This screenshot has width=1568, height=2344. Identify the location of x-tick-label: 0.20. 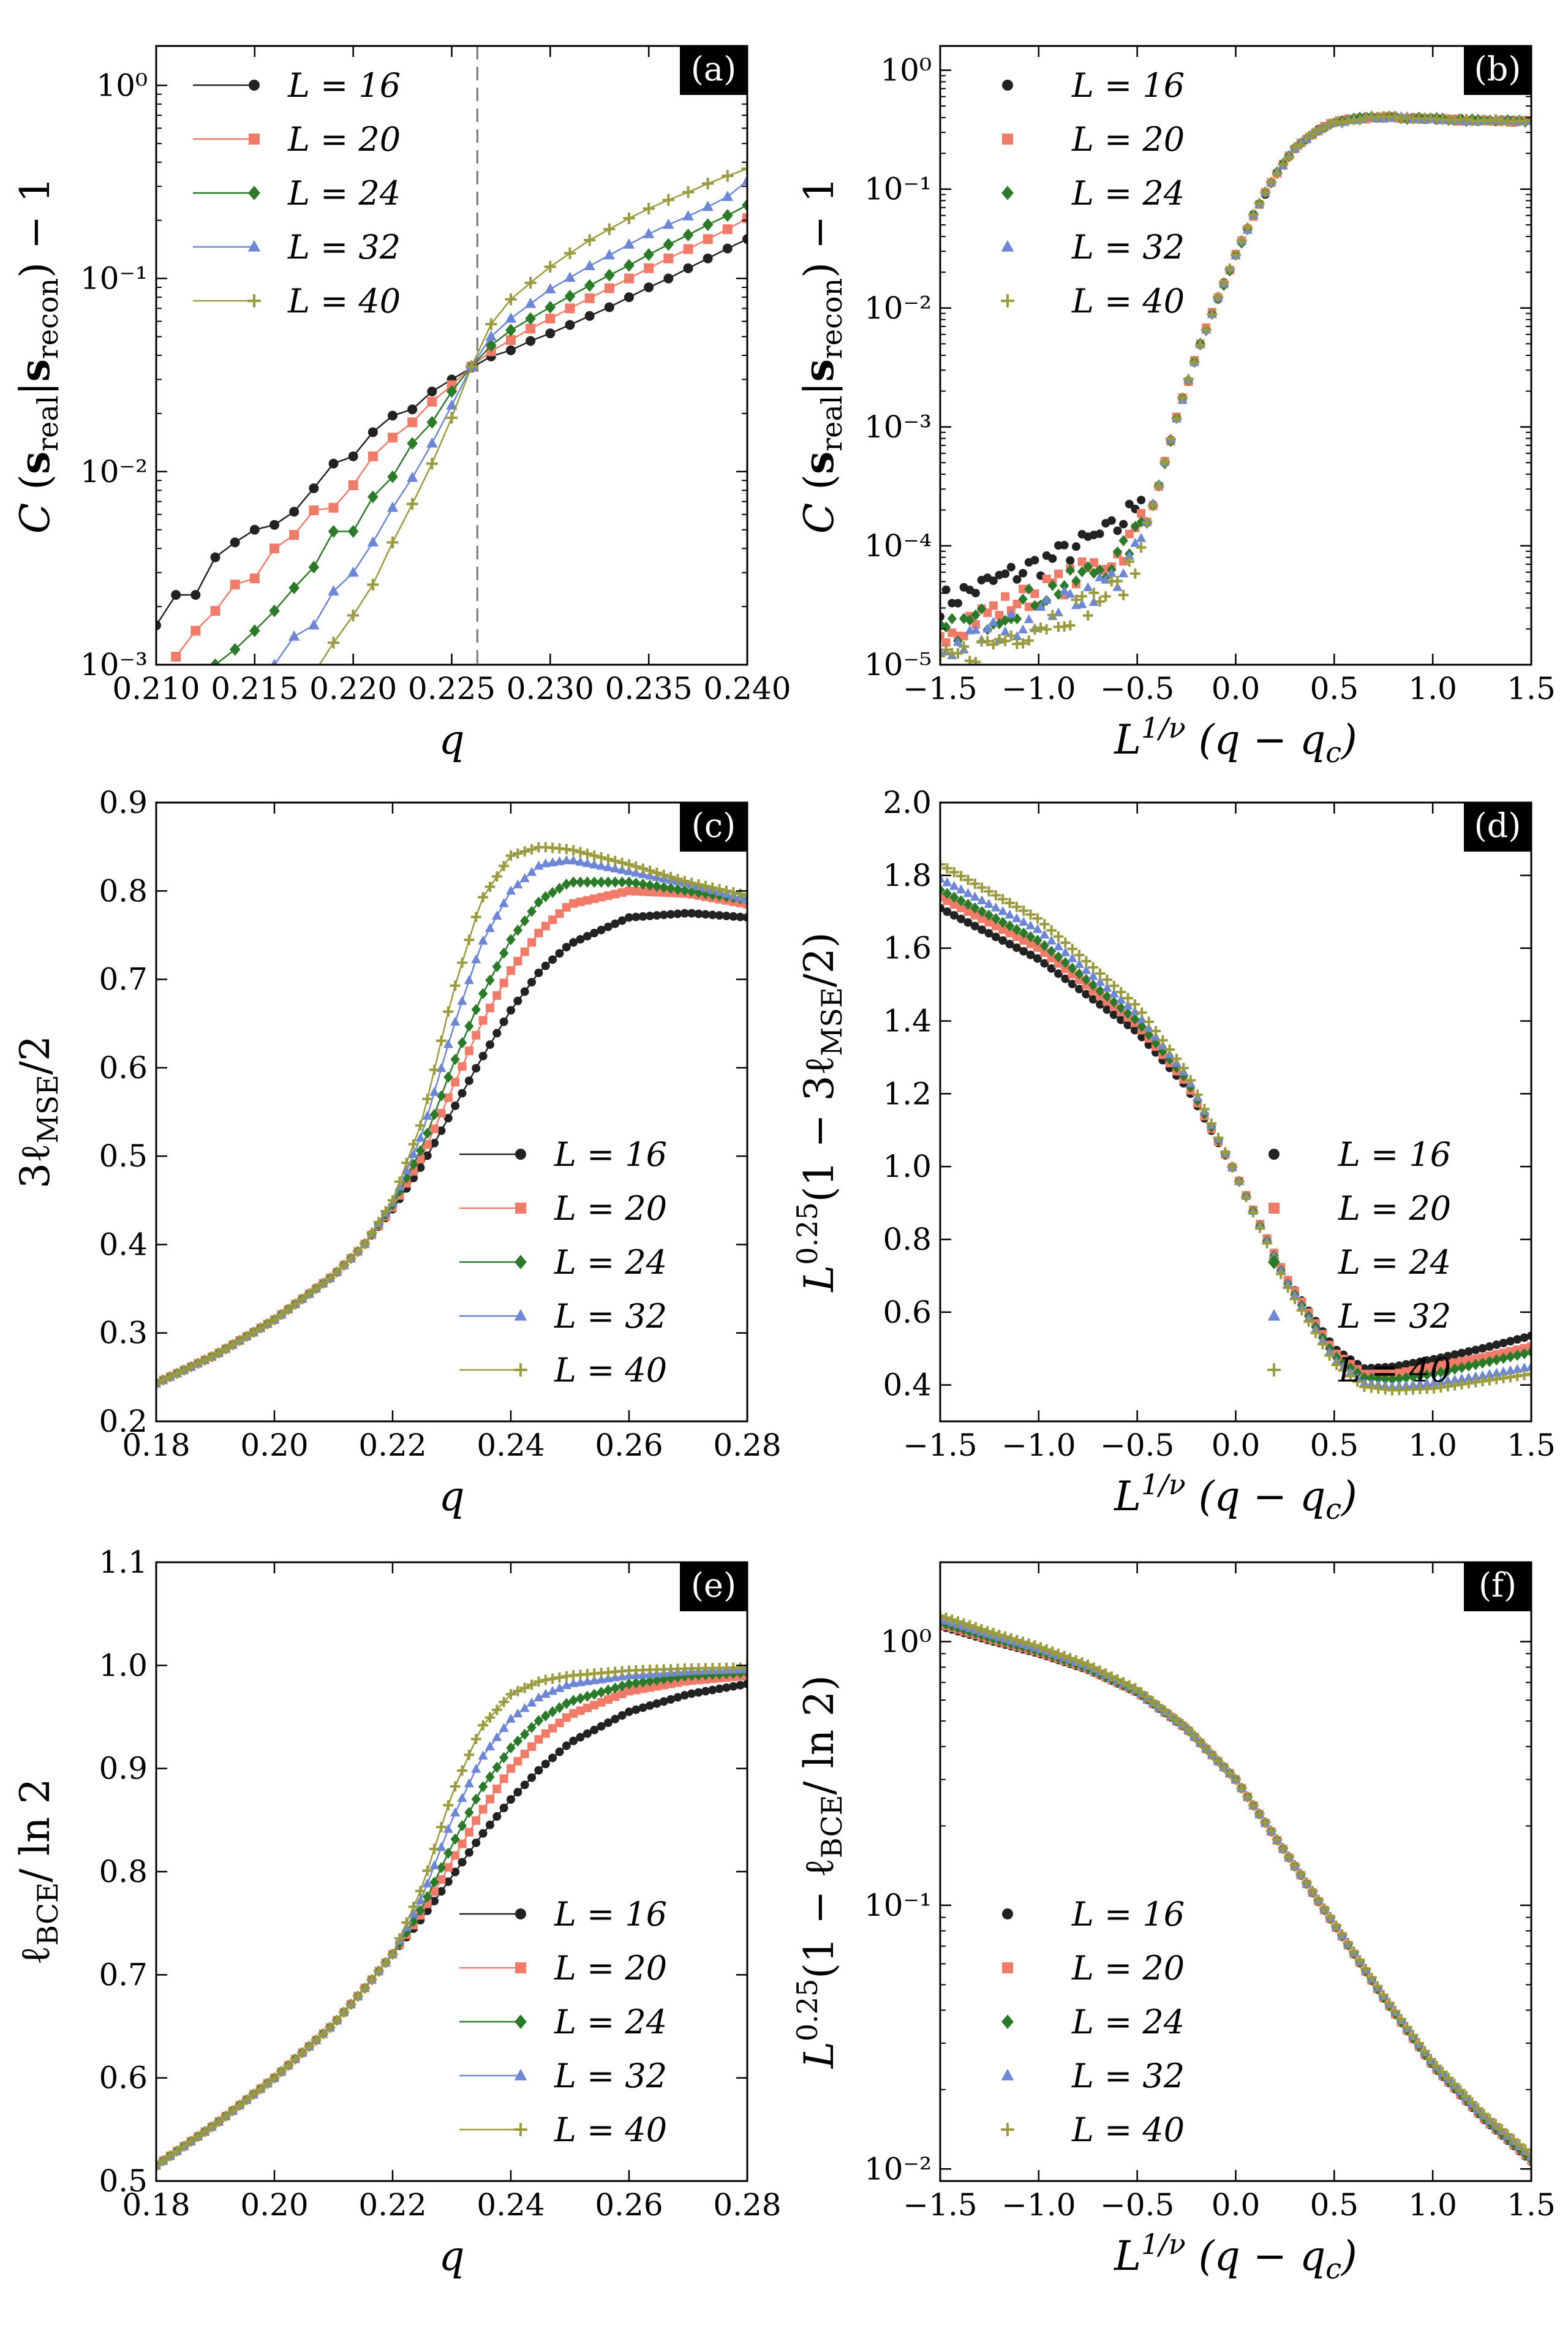
(274, 2205).